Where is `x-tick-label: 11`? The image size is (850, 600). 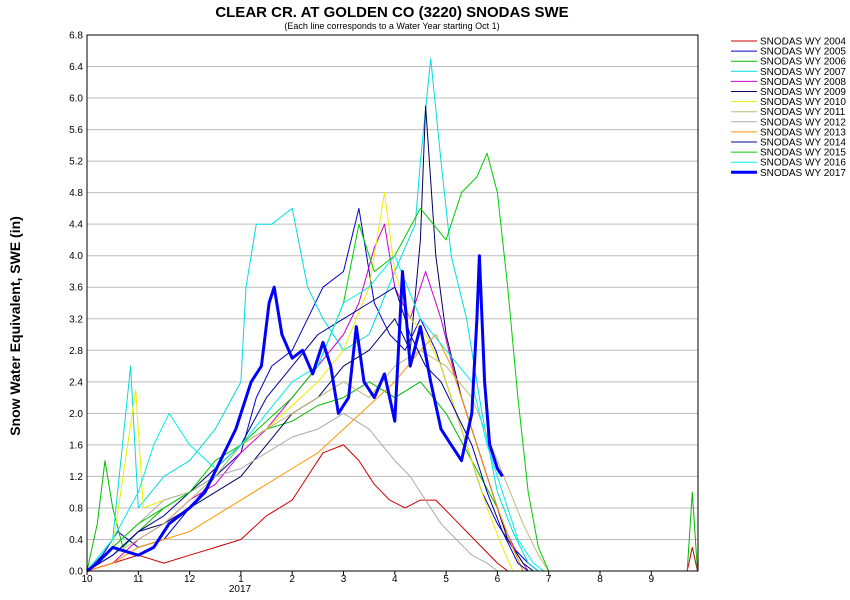
x-tick-label: 11 is located at coordinates (138, 579).